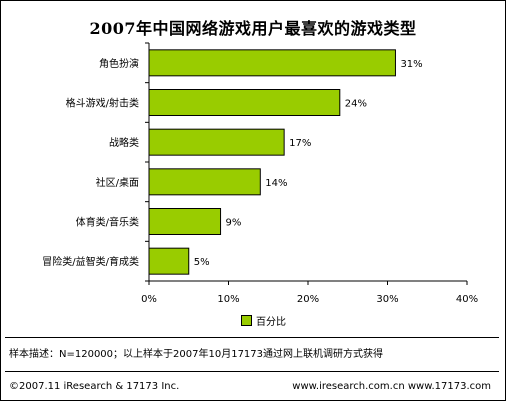 The image size is (506, 401). What do you see at coordinates (271, 322) in the screenshot?
I see `legend-label: 百分比` at bounding box center [271, 322].